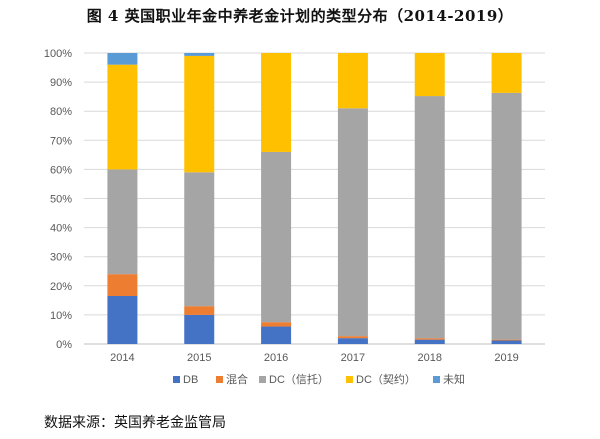  What do you see at coordinates (454, 379) in the screenshot?
I see `legend-label: 未知` at bounding box center [454, 379].